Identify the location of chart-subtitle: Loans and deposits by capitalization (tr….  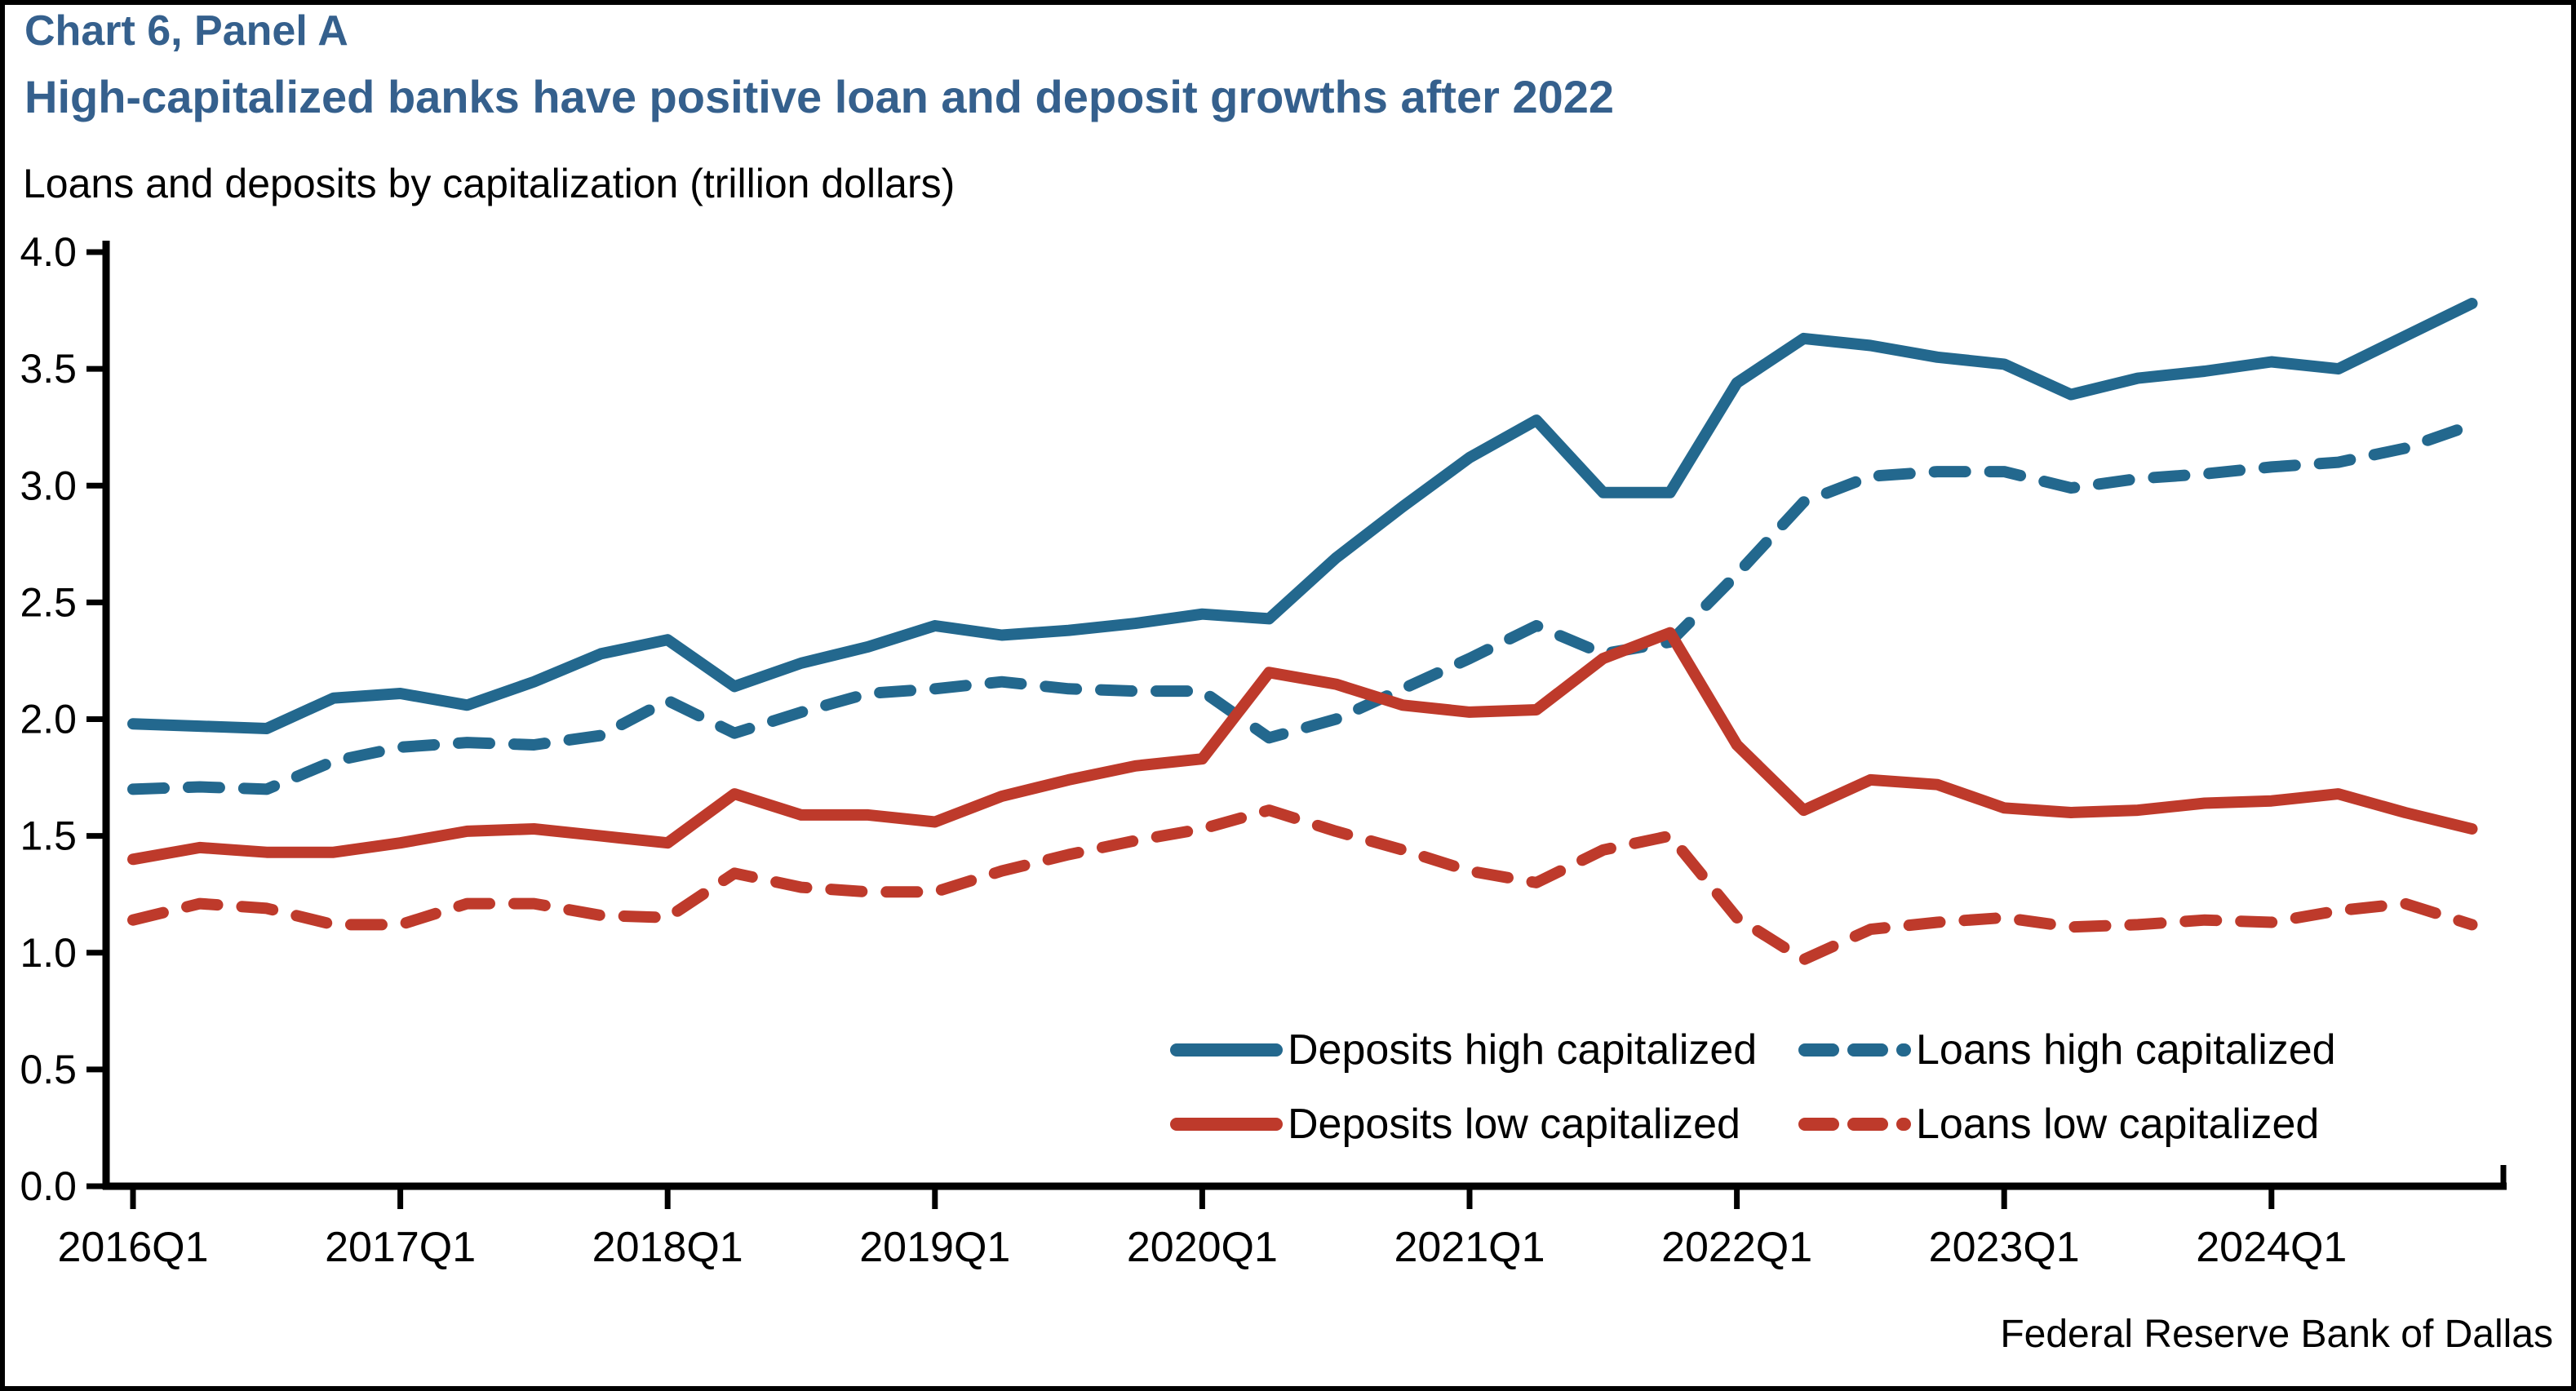
(489, 183).